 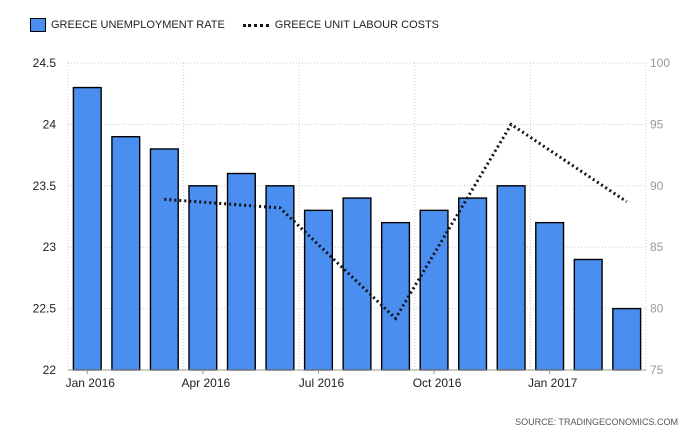 What do you see at coordinates (322, 383) in the screenshot?
I see `x-tick-label: Jul 2016` at bounding box center [322, 383].